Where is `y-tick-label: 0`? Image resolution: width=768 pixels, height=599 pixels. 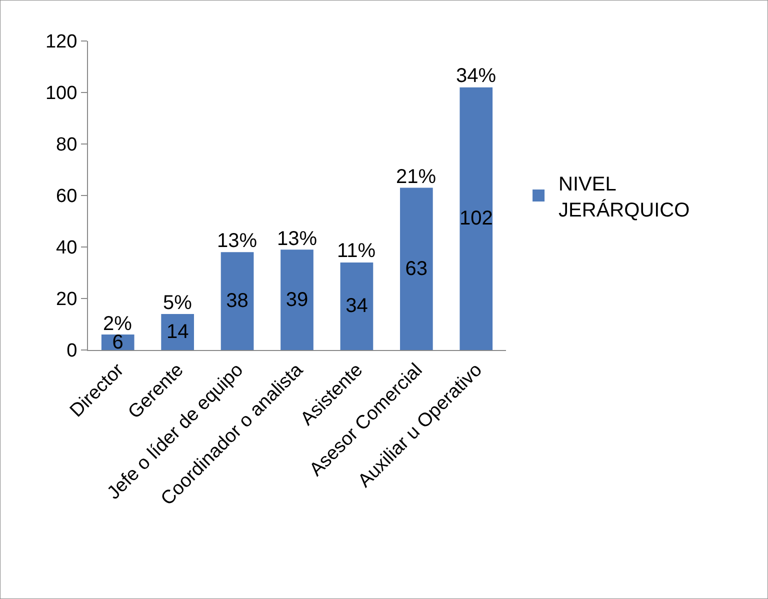
y-tick-label: 0 is located at coordinates (72, 351).